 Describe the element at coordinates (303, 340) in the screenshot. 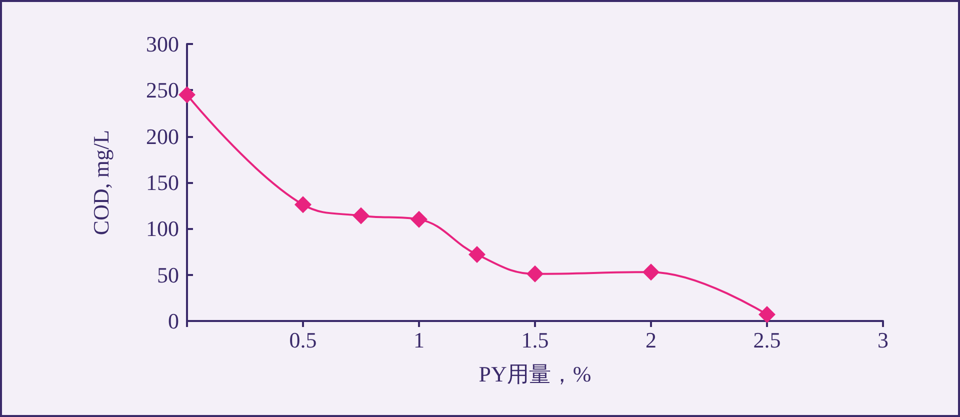

I see `x-tick-label: 0.5` at that location.